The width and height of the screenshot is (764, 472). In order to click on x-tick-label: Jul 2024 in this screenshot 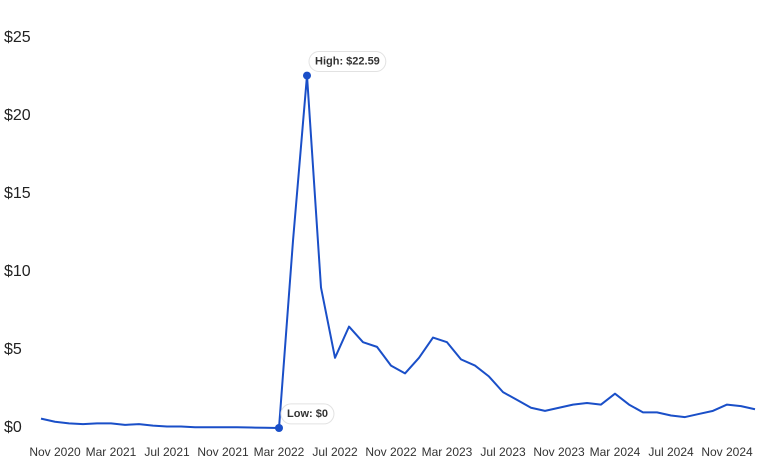, I will do `click(671, 452)`.